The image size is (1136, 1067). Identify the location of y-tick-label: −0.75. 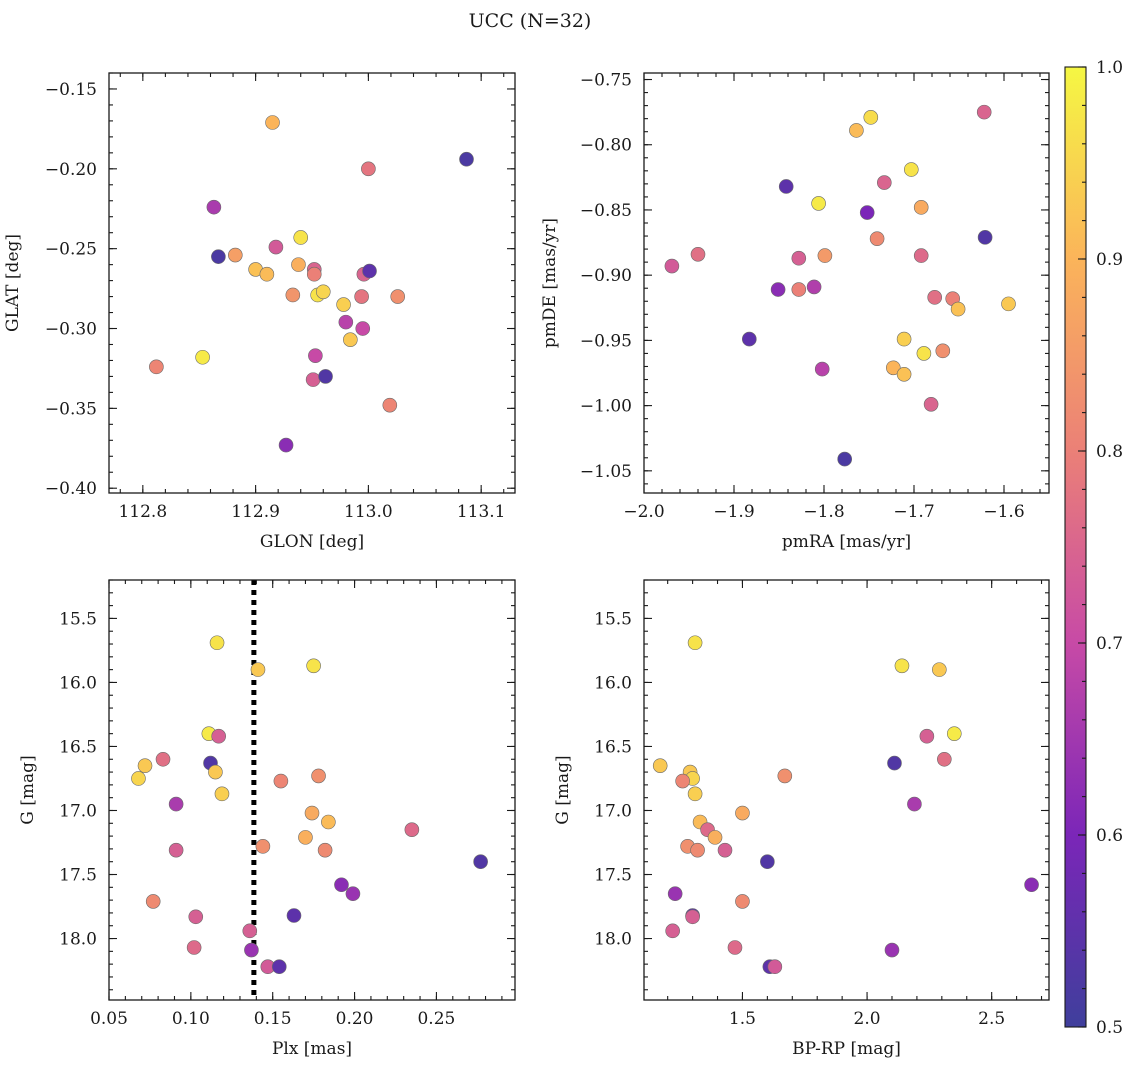
(606, 81).